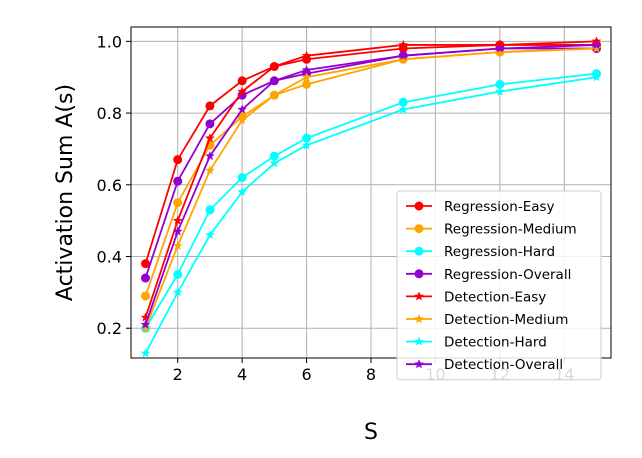  What do you see at coordinates (109, 113) in the screenshot?
I see `y-tick-label: 0.8` at bounding box center [109, 113].